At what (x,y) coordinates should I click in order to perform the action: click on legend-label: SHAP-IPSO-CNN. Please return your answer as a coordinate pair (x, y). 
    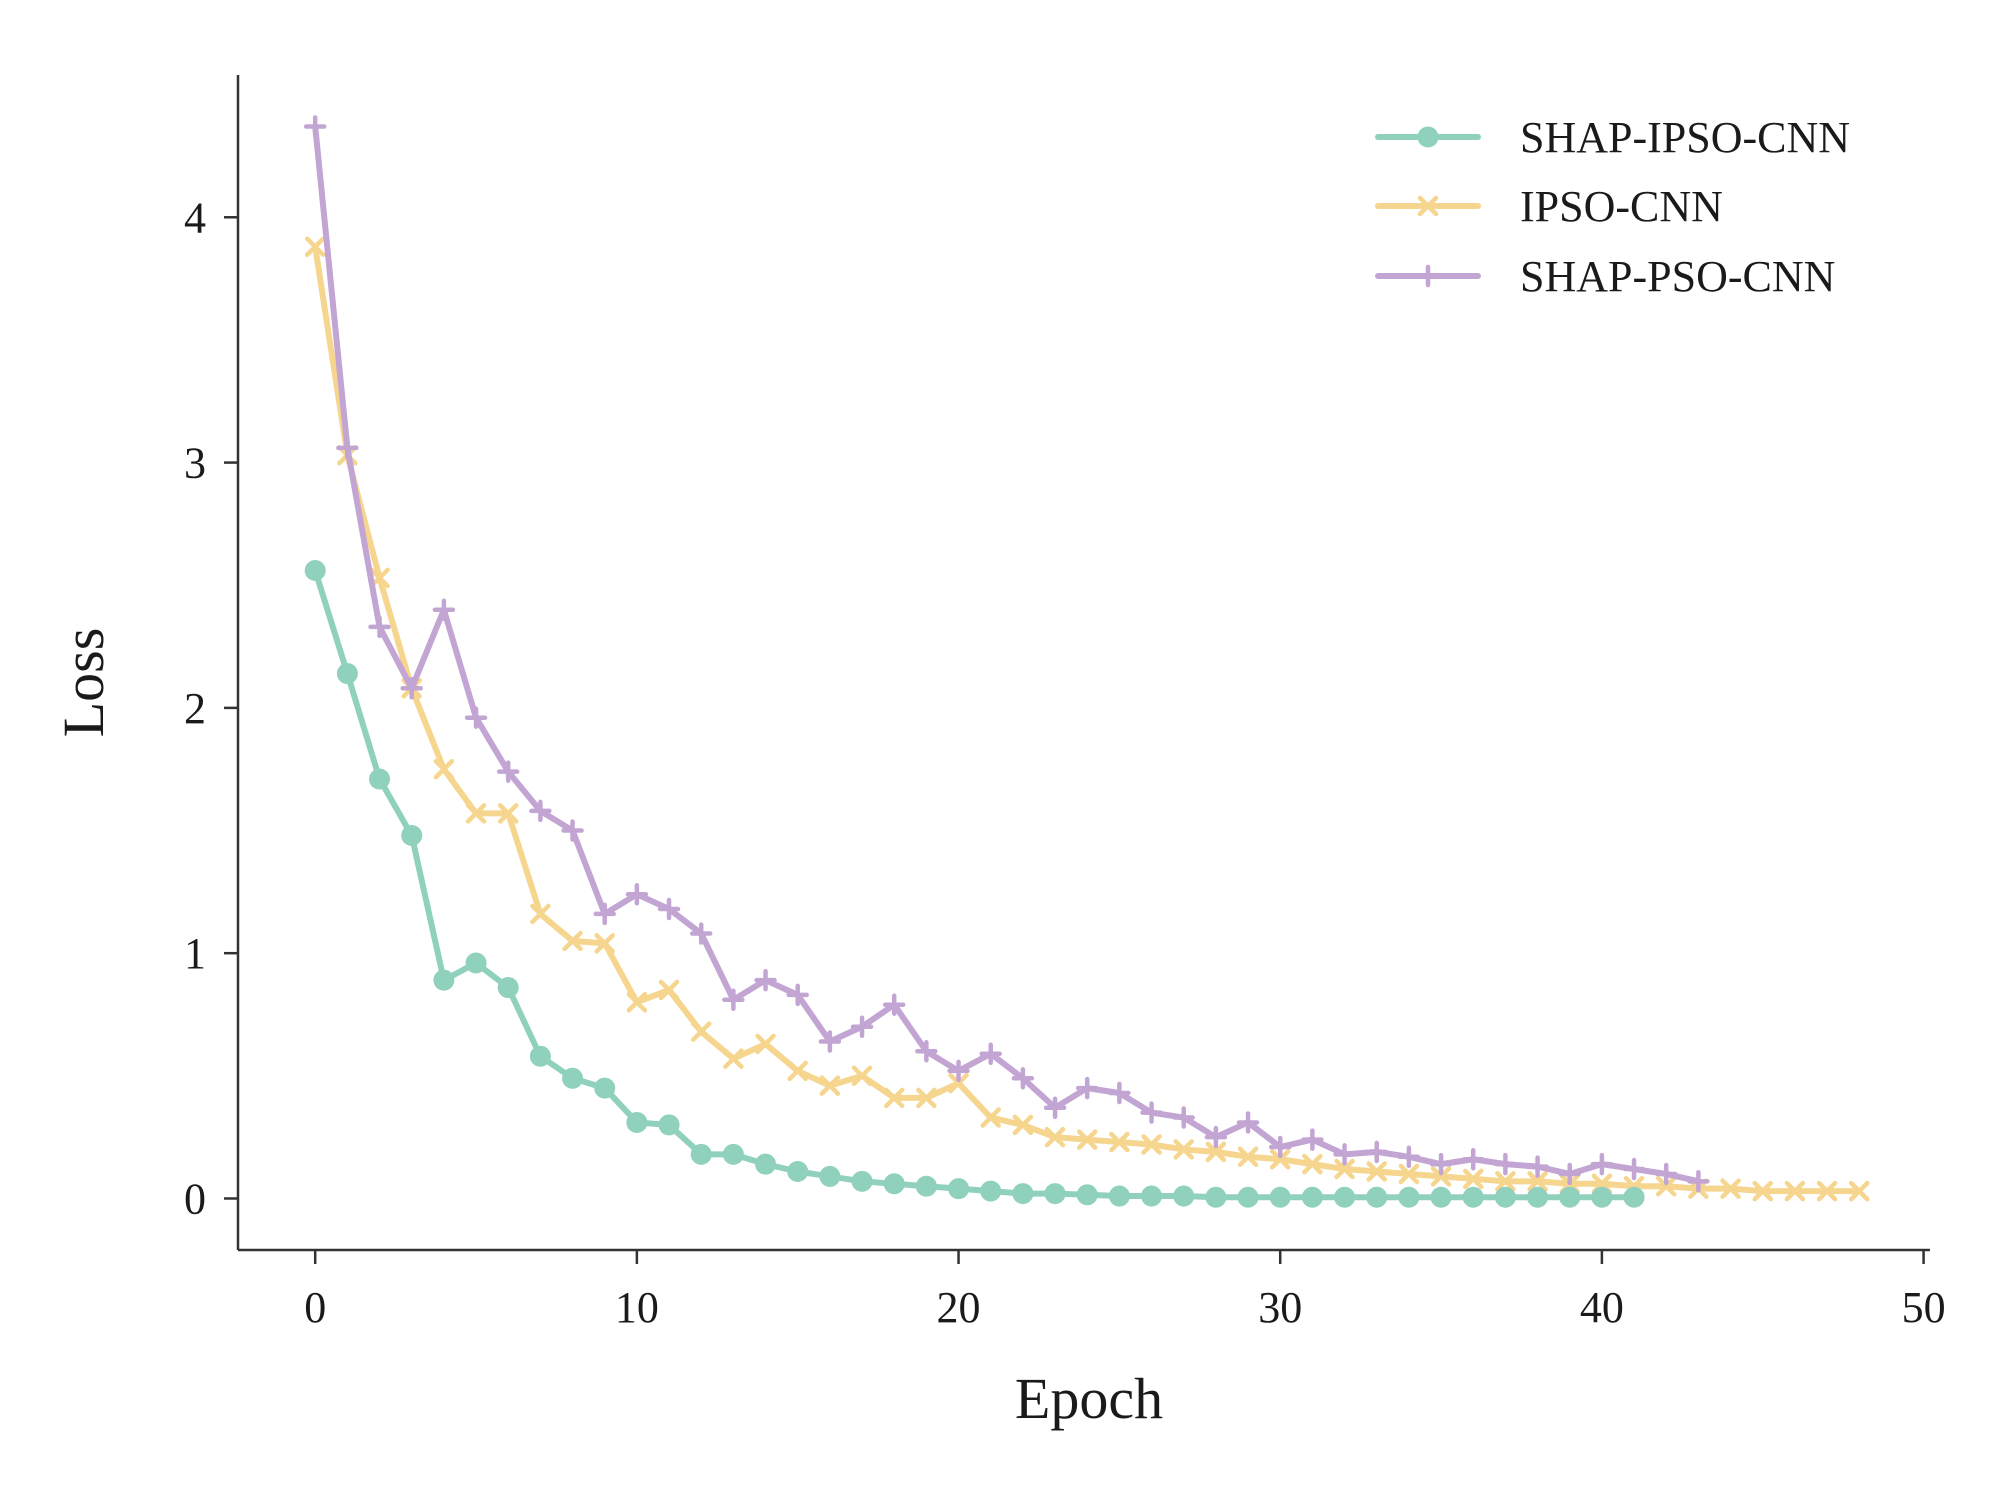
    Looking at the image, I should click on (1685, 137).